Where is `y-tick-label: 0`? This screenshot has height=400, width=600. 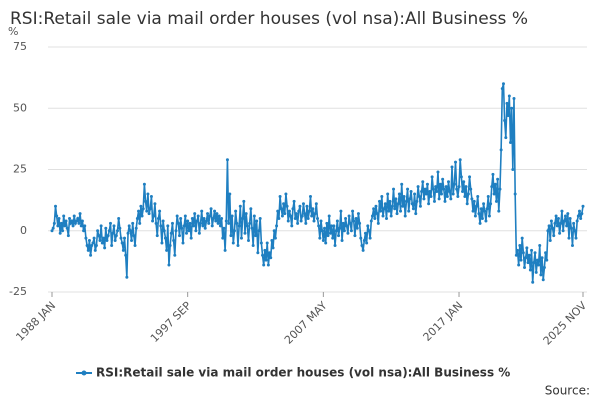 y-tick-label: 0 is located at coordinates (23, 230).